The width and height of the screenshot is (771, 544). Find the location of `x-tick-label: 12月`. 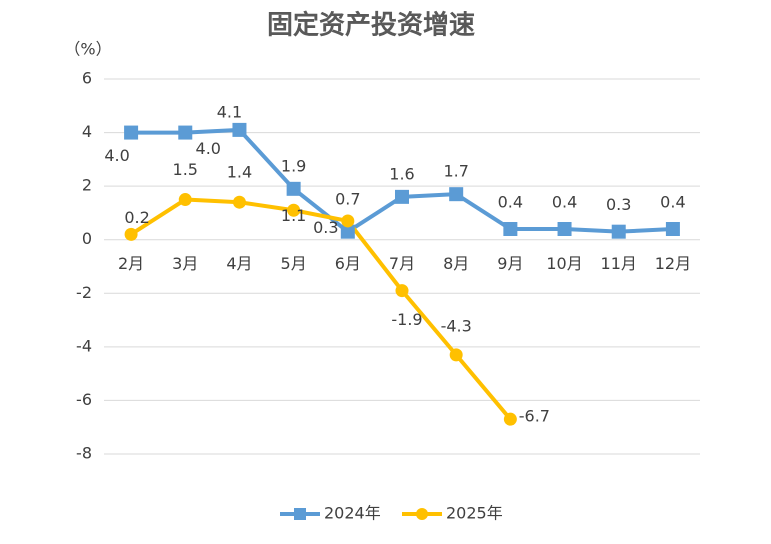

x-tick-label: 12月 is located at coordinates (673, 263).